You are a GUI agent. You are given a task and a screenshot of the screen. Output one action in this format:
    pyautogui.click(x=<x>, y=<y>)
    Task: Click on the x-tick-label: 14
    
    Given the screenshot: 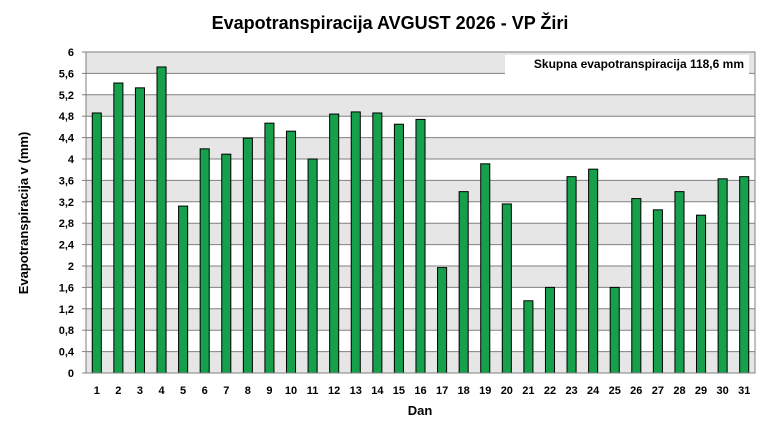 What is the action you would take?
    pyautogui.click(x=377, y=391)
    